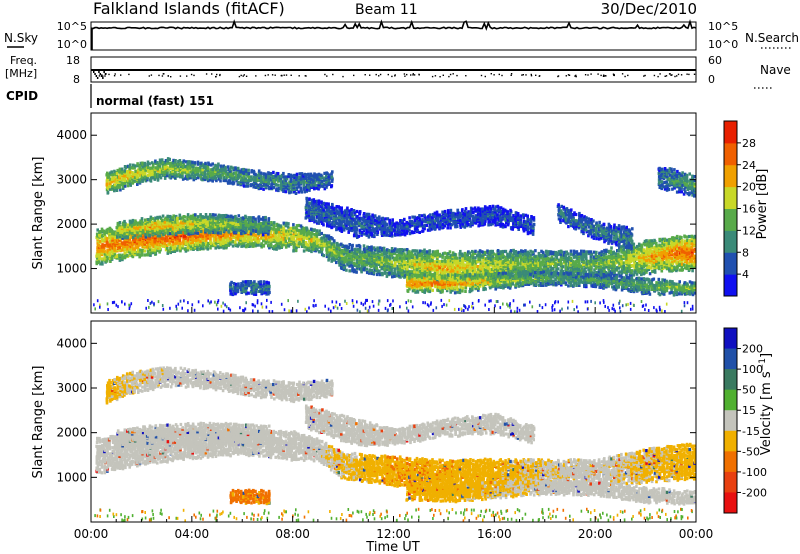  What do you see at coordinates (21, 73) in the screenshot?
I see `freq-unit: [MHz]` at bounding box center [21, 73].